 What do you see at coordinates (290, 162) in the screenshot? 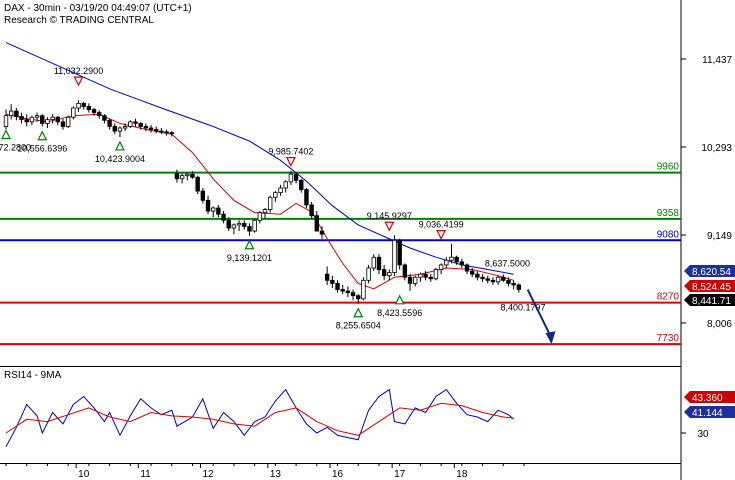
I see `high-marker-icon` at bounding box center [290, 162].